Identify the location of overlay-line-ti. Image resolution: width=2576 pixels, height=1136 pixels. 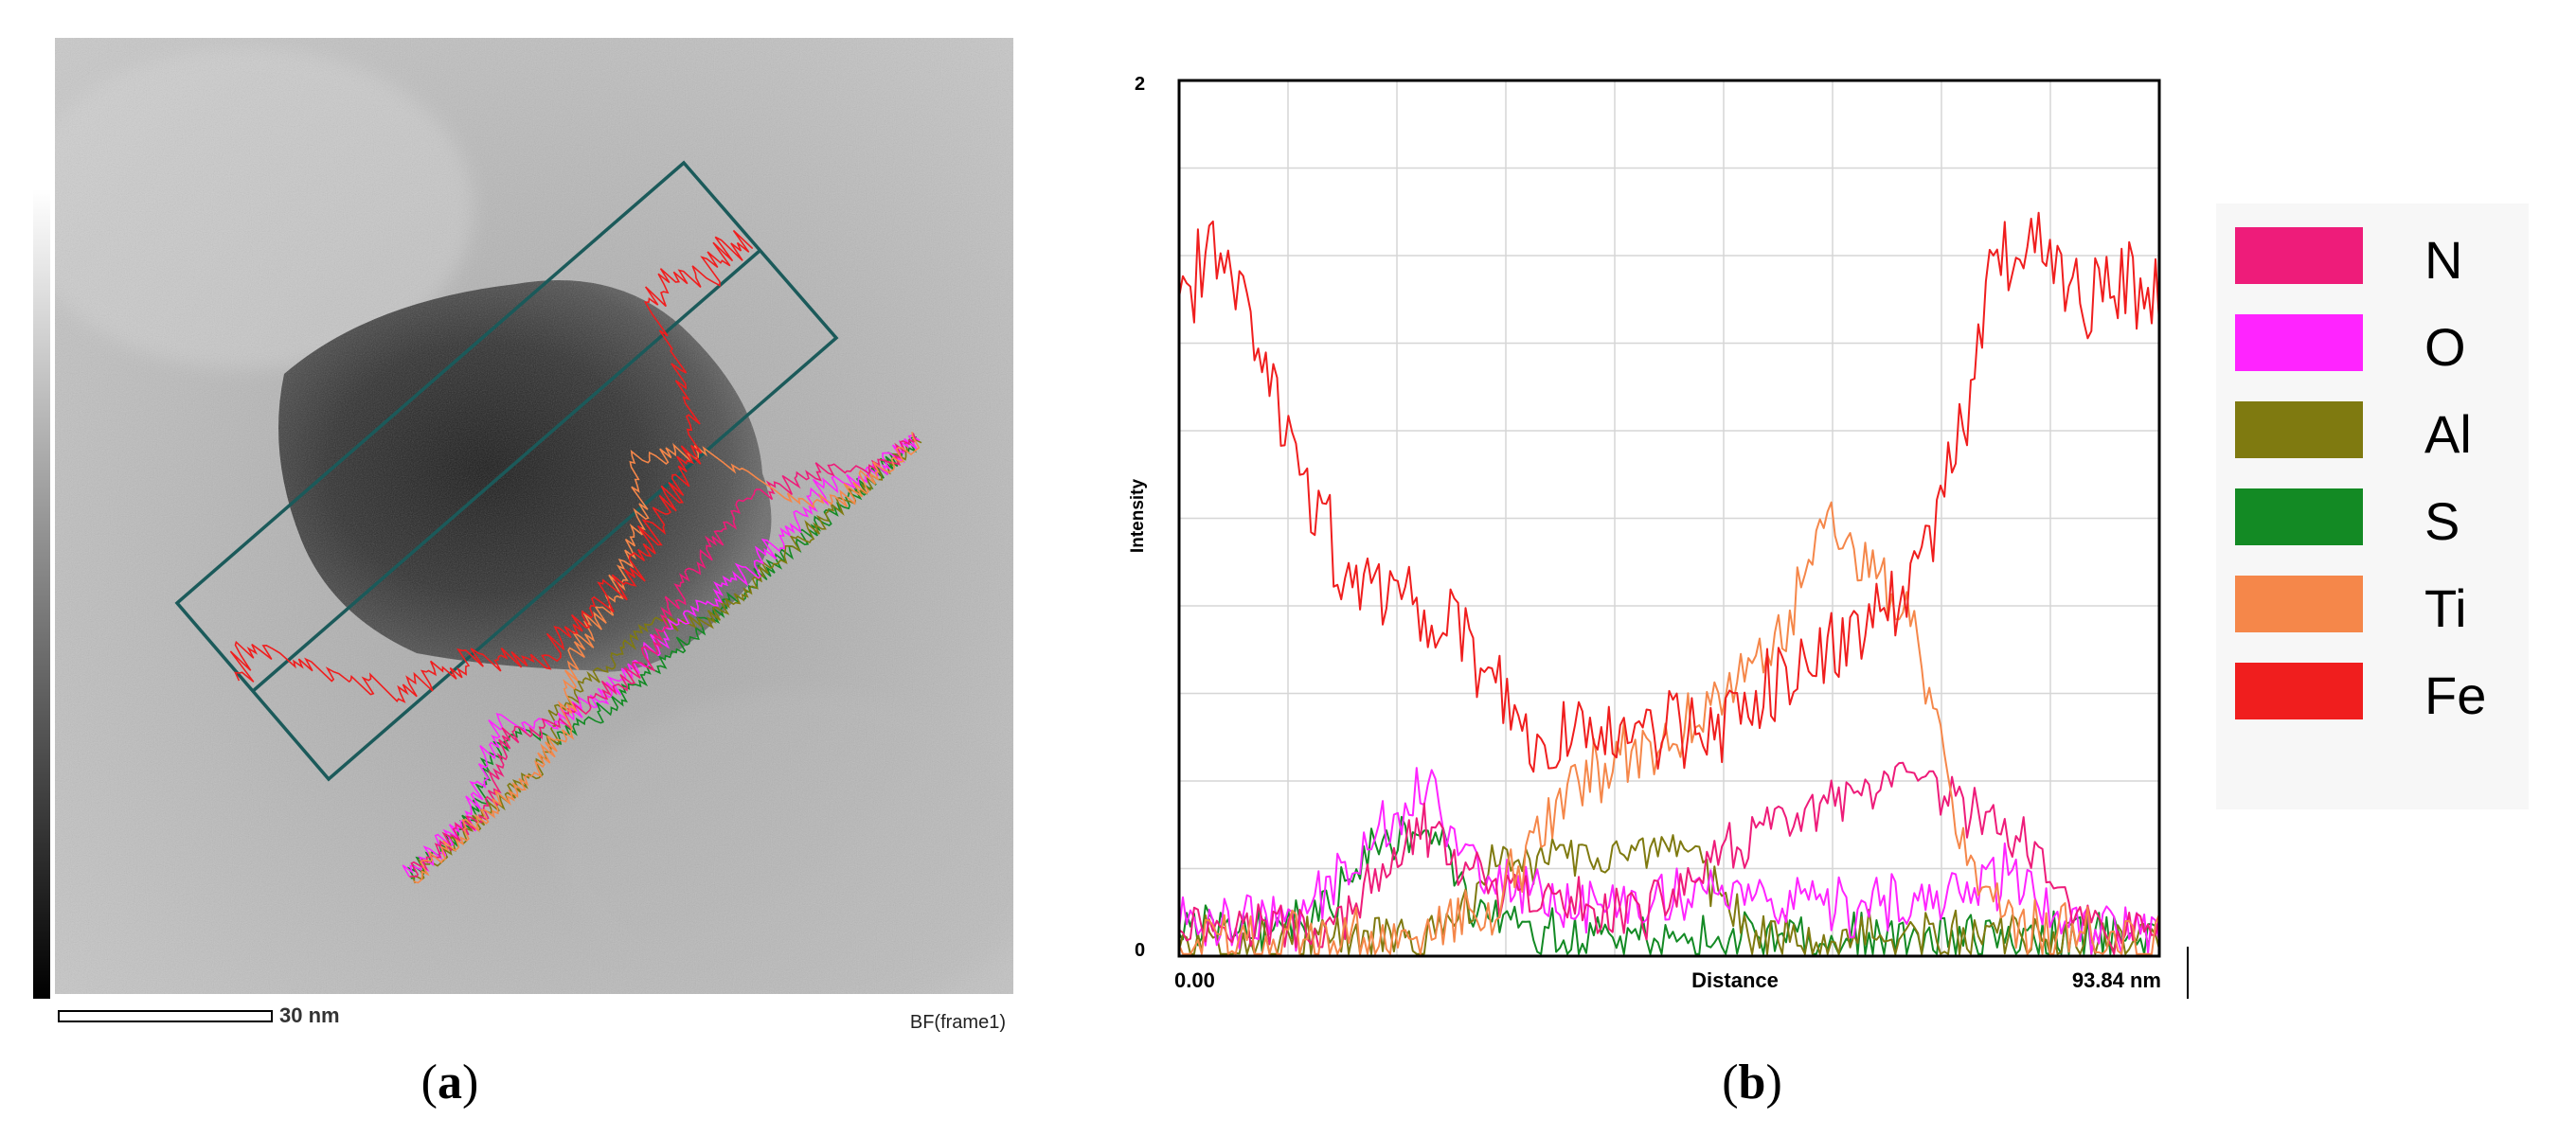
(667, 658).